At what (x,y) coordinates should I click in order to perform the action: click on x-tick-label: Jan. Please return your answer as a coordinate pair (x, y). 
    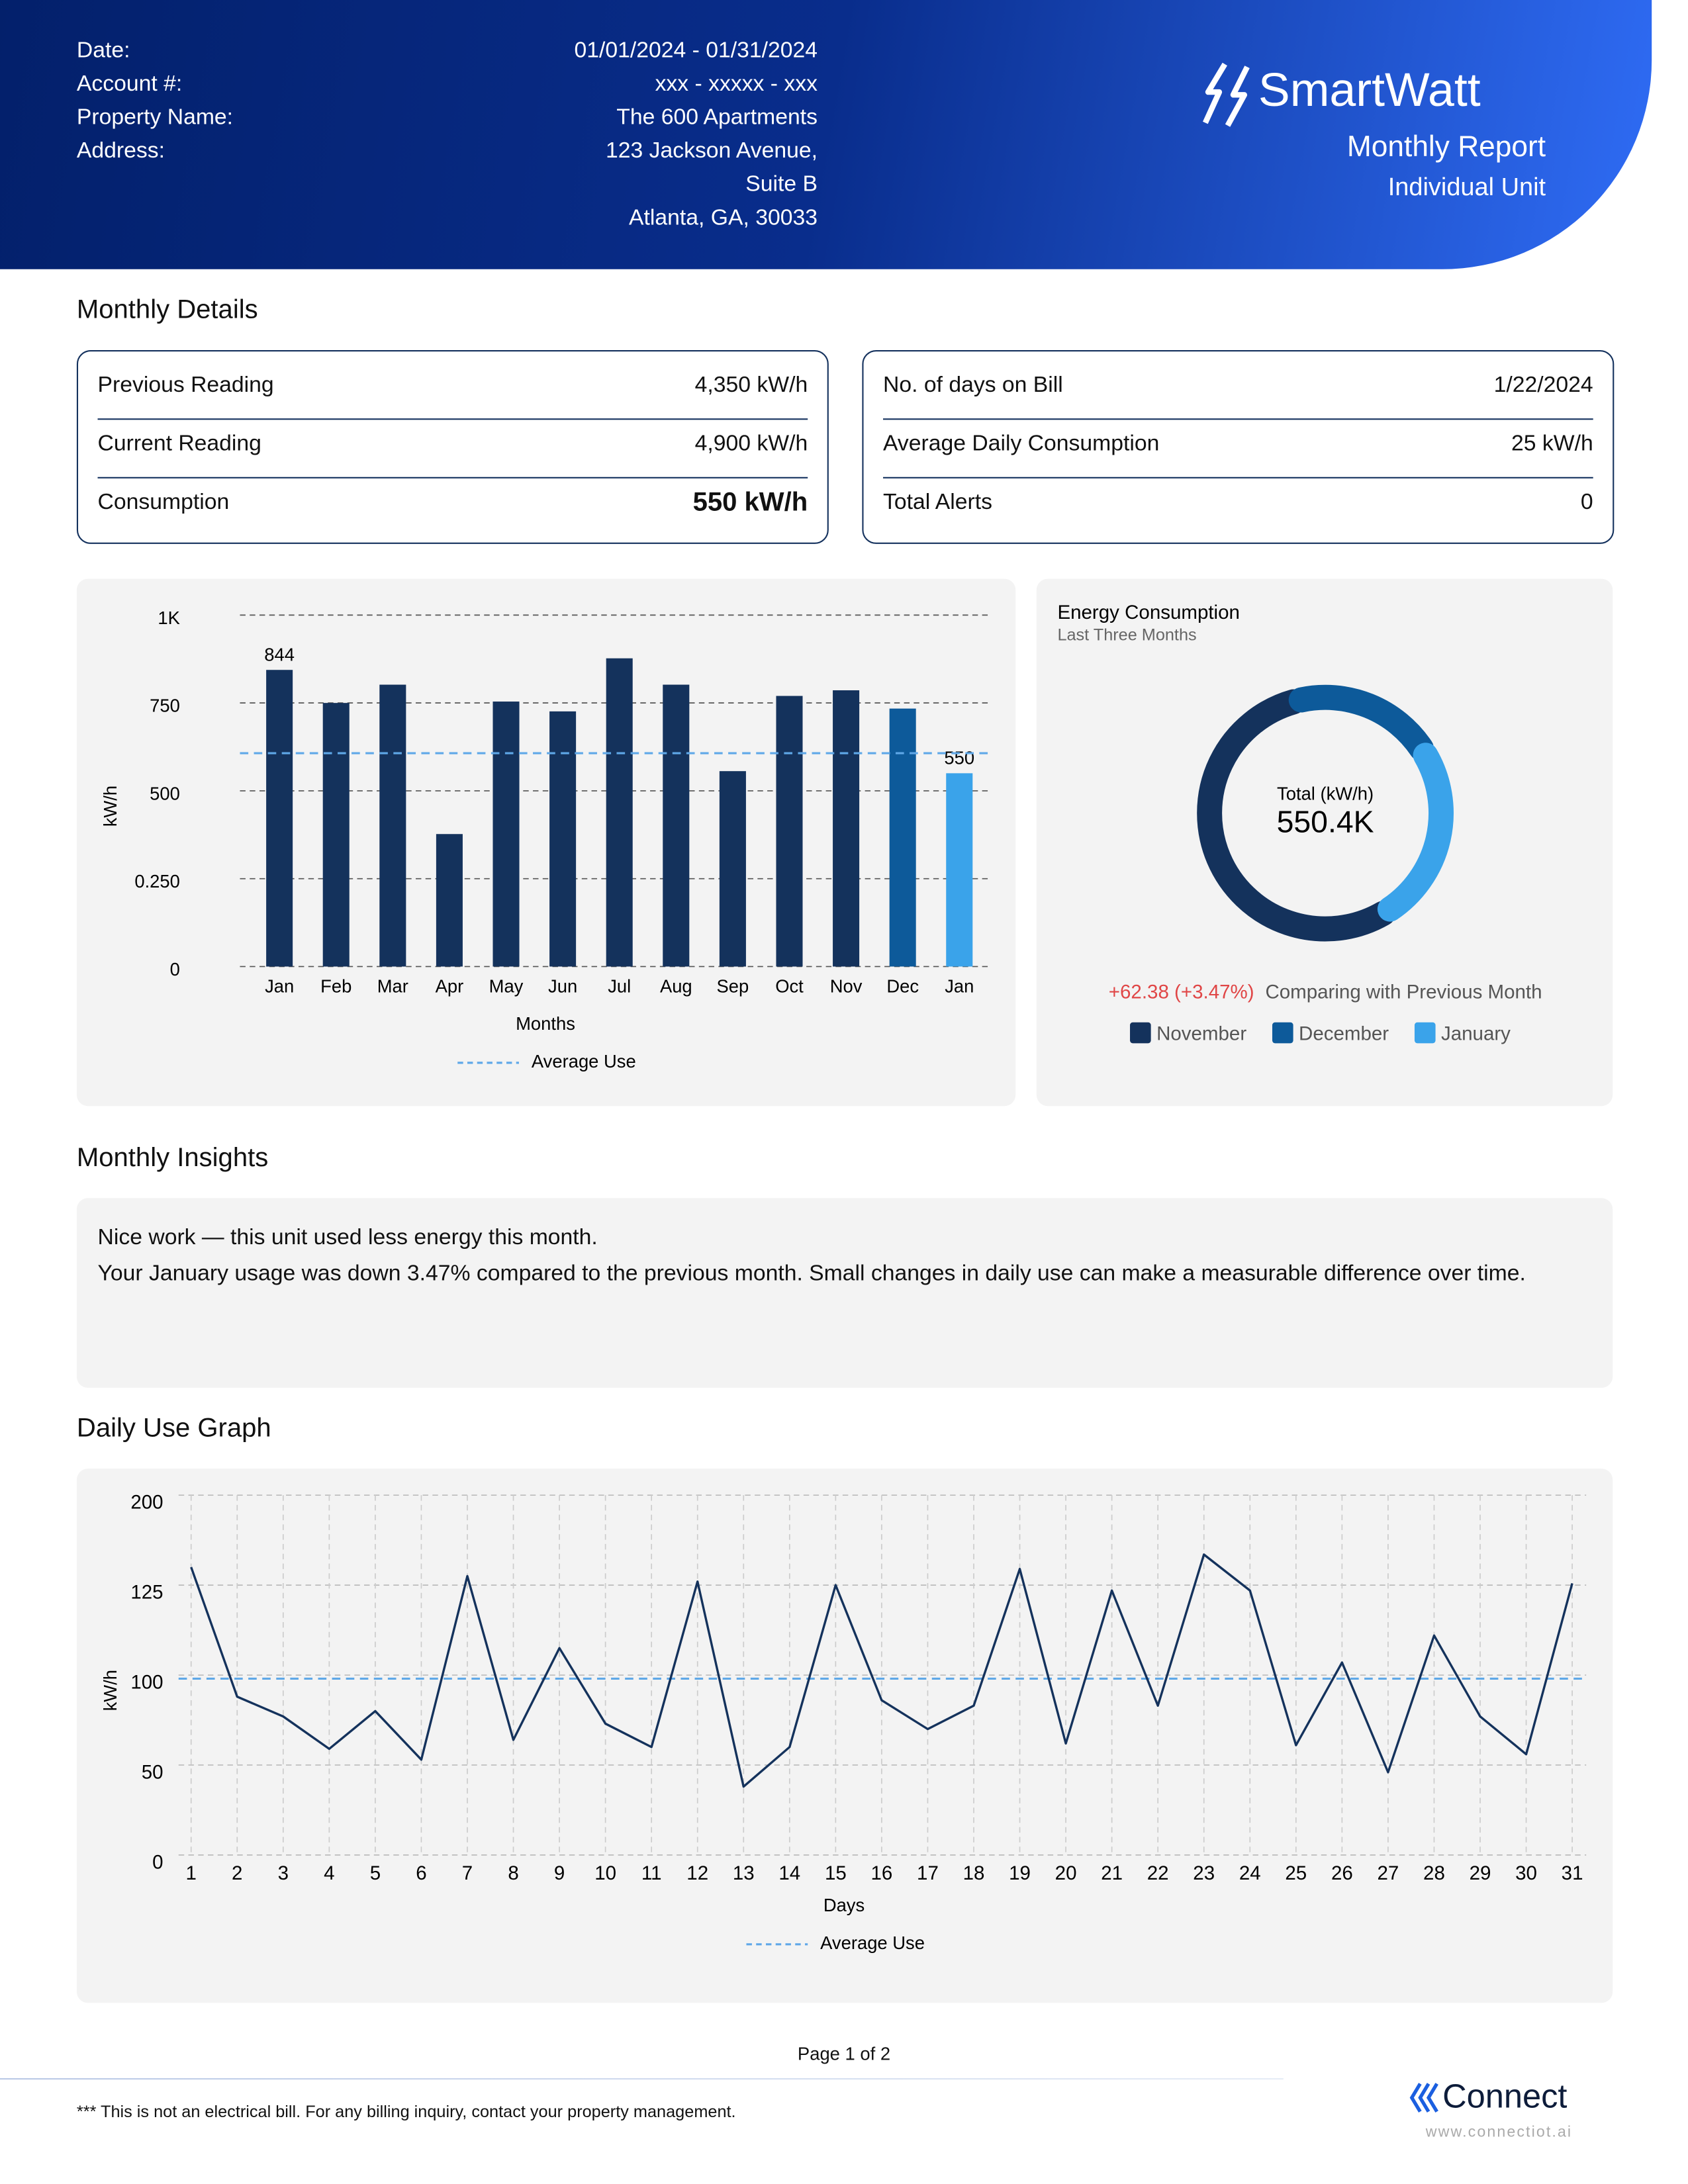
    Looking at the image, I should click on (959, 986).